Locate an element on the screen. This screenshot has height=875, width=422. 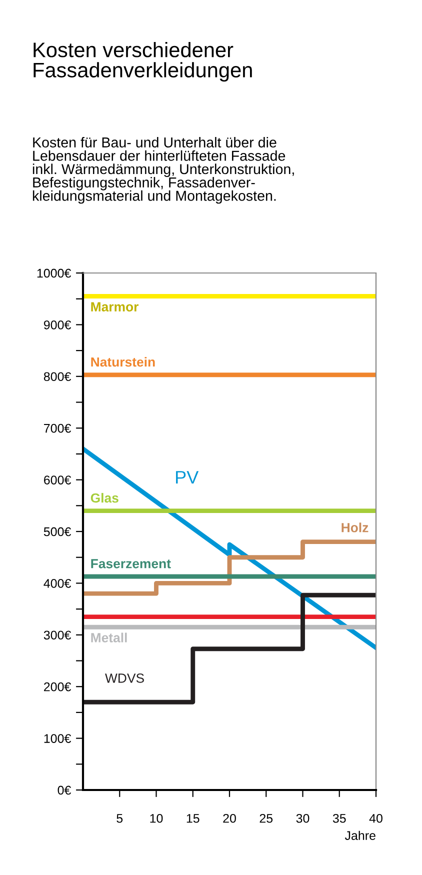
series-label: Metall is located at coordinates (109, 637).